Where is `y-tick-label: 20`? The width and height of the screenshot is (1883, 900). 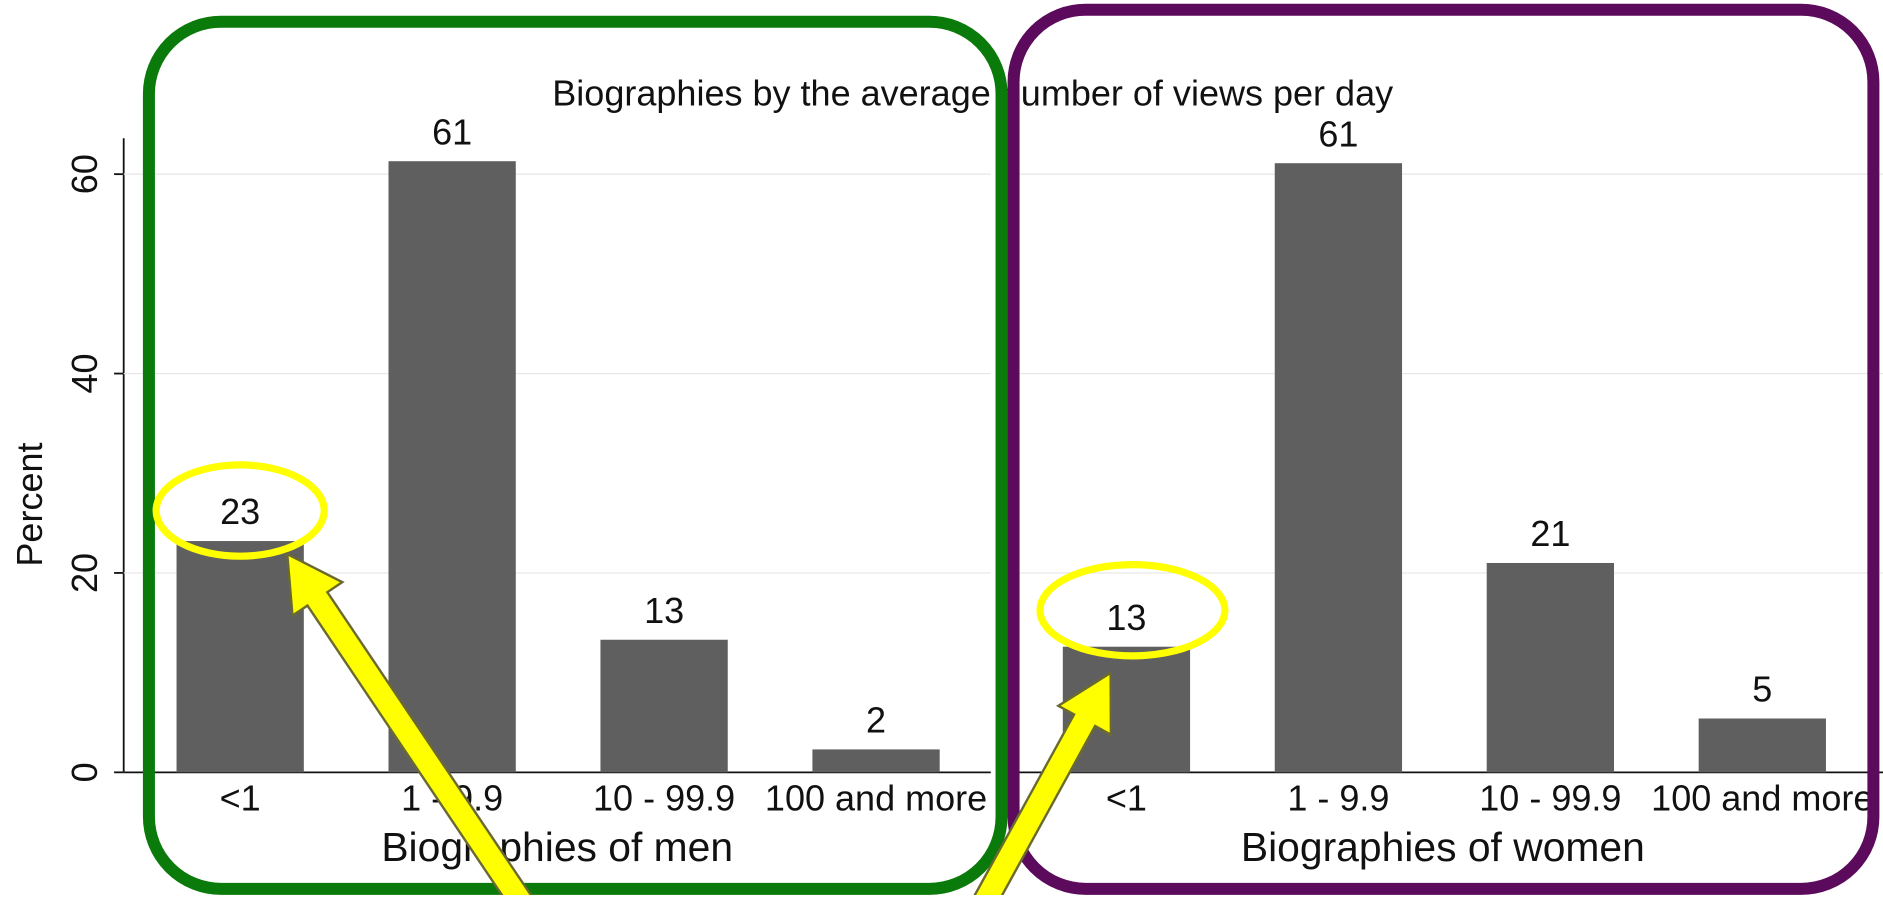 y-tick-label: 20 is located at coordinates (84, 573).